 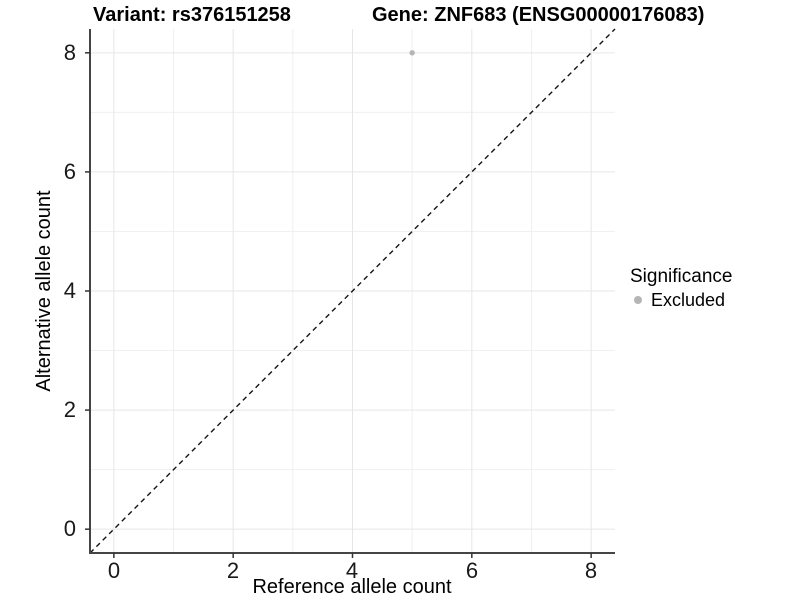 What do you see at coordinates (638, 300) in the screenshot?
I see `legend-key-dot-icon` at bounding box center [638, 300].